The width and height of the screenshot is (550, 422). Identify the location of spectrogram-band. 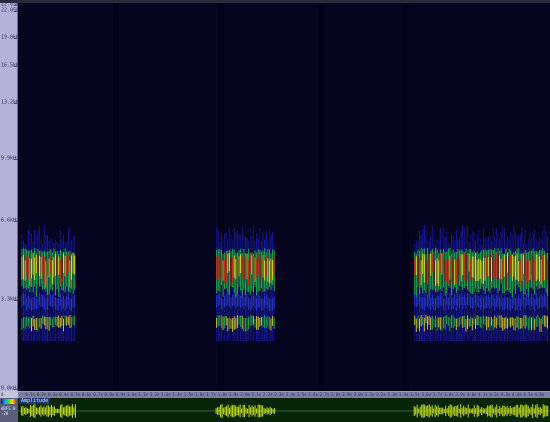
(229, 272).